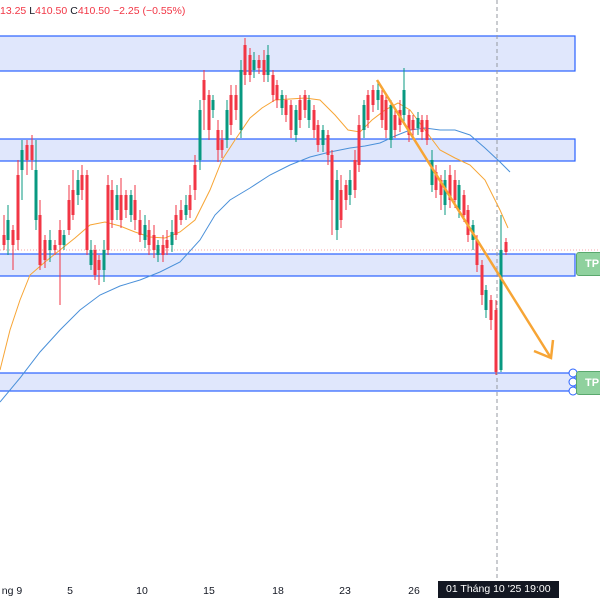 The height and width of the screenshot is (600, 600). What do you see at coordinates (32, 11) in the screenshot?
I see `ohlc-low-label: L` at bounding box center [32, 11].